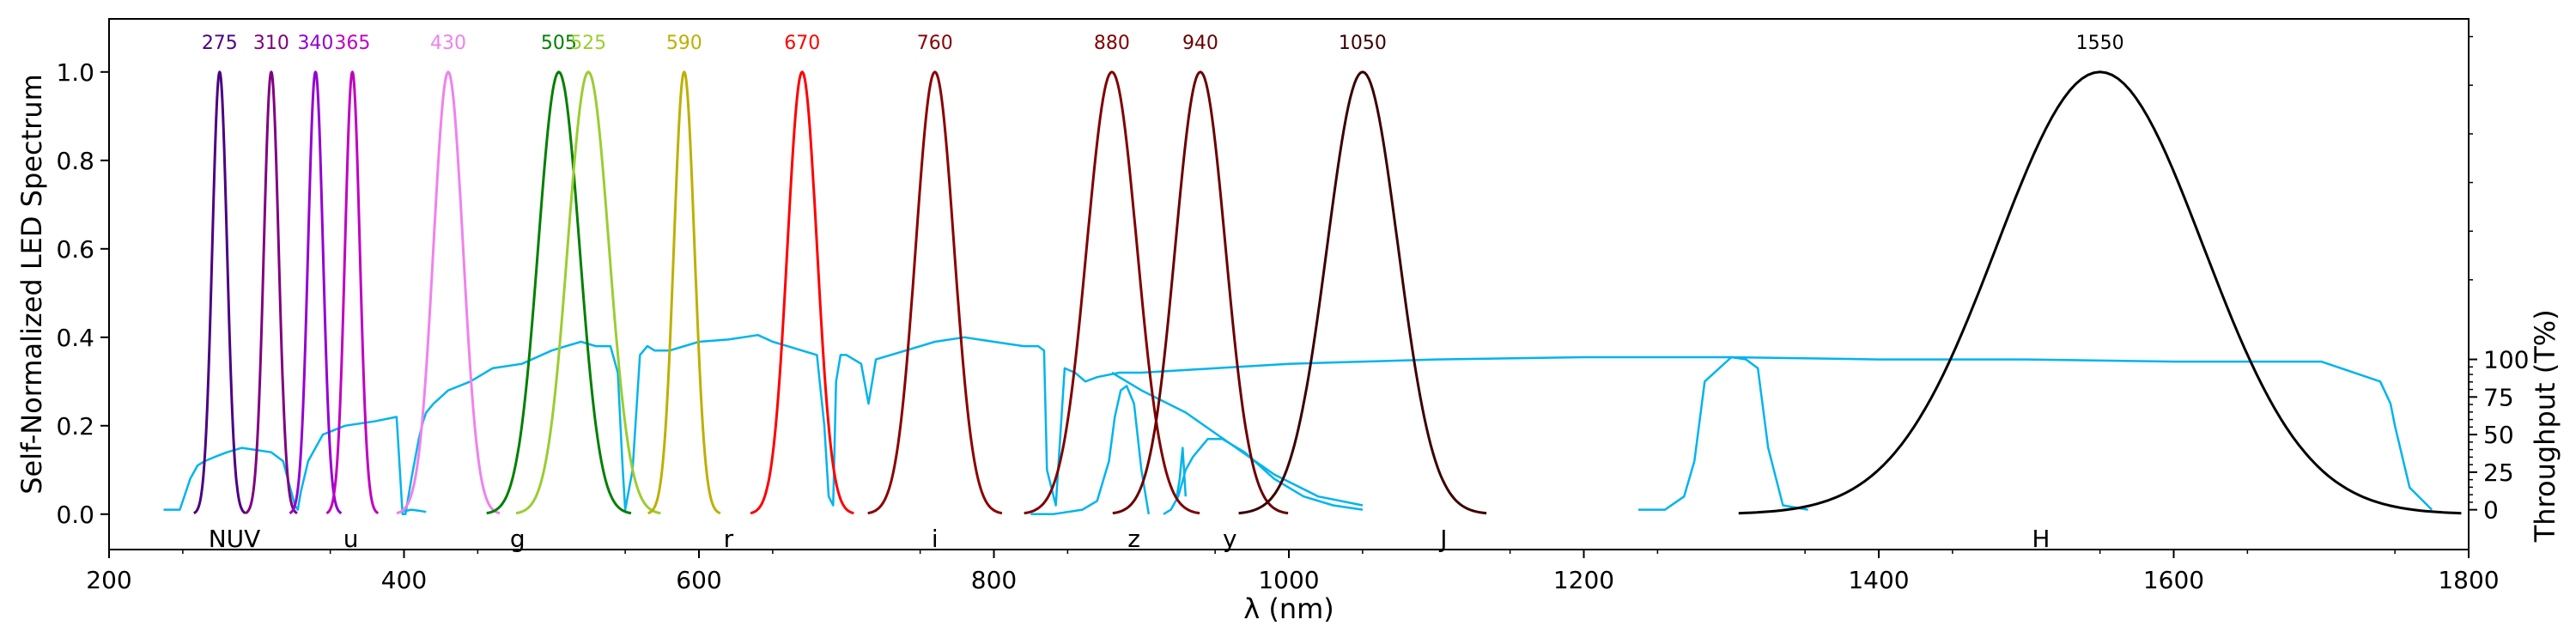 The height and width of the screenshot is (644, 2576). Describe the element at coordinates (1200, 44) in the screenshot. I see `peak-label-940: 940` at that location.